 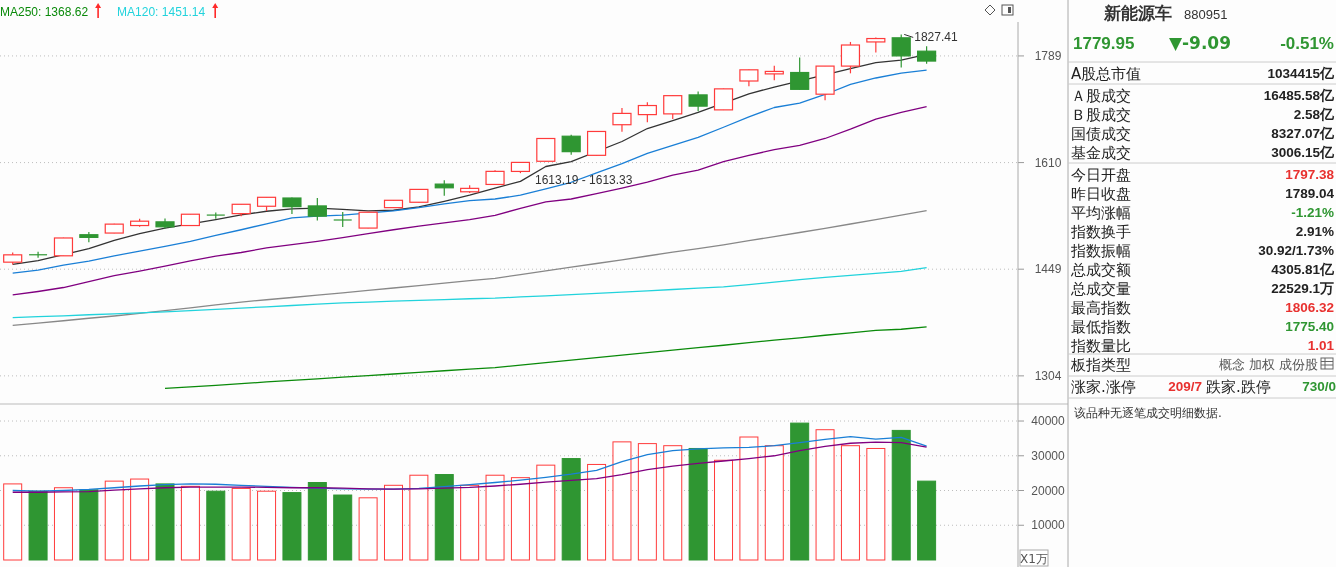 I want to click on text: 1789.04, so click(x=1309, y=193).